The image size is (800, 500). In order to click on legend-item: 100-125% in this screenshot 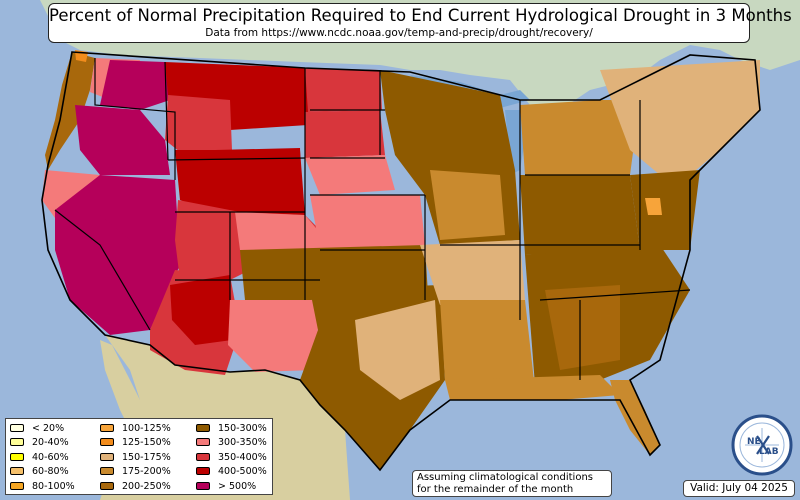, I will do `click(135, 428)`.